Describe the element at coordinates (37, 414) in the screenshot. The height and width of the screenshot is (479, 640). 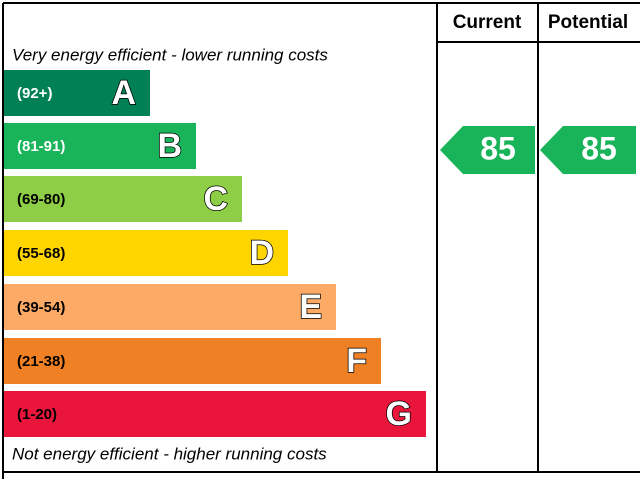
I see `band-range: (1-20)` at that location.